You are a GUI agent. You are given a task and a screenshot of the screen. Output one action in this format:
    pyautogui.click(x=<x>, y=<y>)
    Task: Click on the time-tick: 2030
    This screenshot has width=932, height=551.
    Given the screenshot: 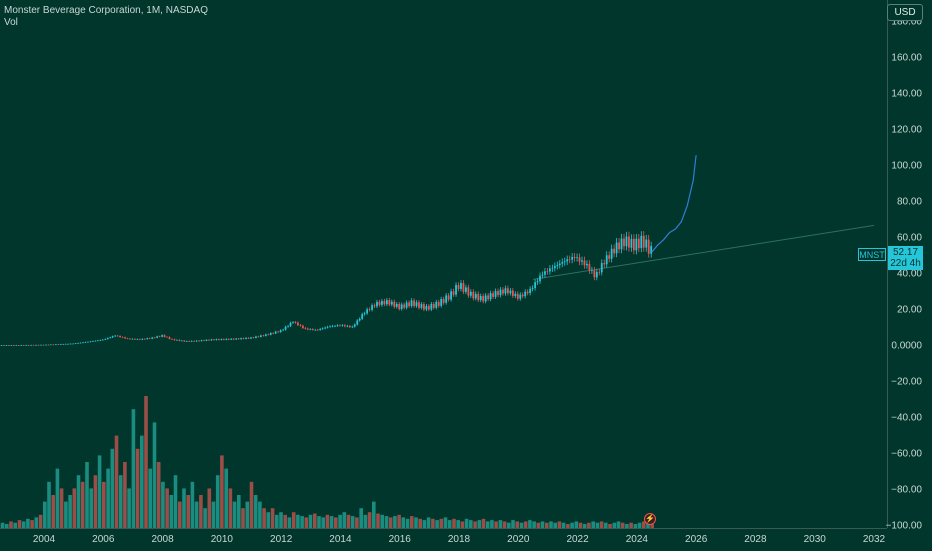 What is the action you would take?
    pyautogui.click(x=815, y=539)
    